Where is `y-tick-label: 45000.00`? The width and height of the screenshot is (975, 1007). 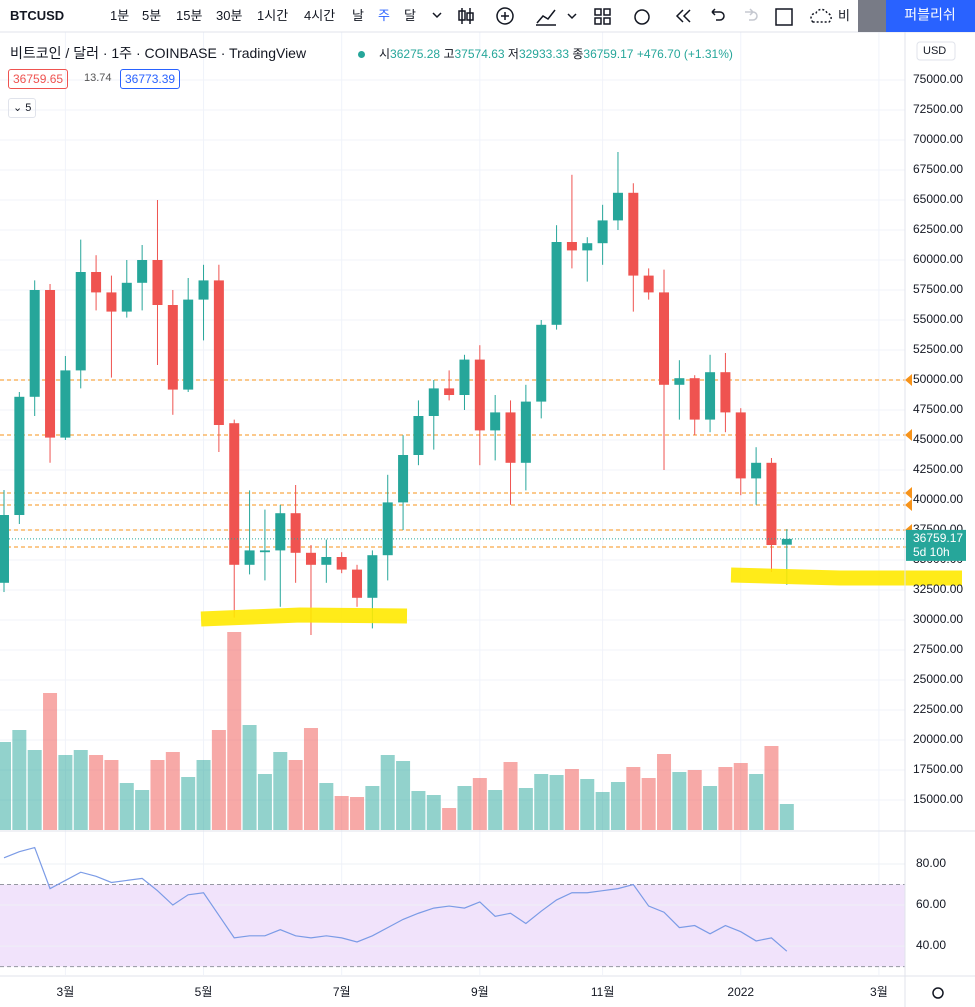 y-tick-label: 45000.00 is located at coordinates (938, 439).